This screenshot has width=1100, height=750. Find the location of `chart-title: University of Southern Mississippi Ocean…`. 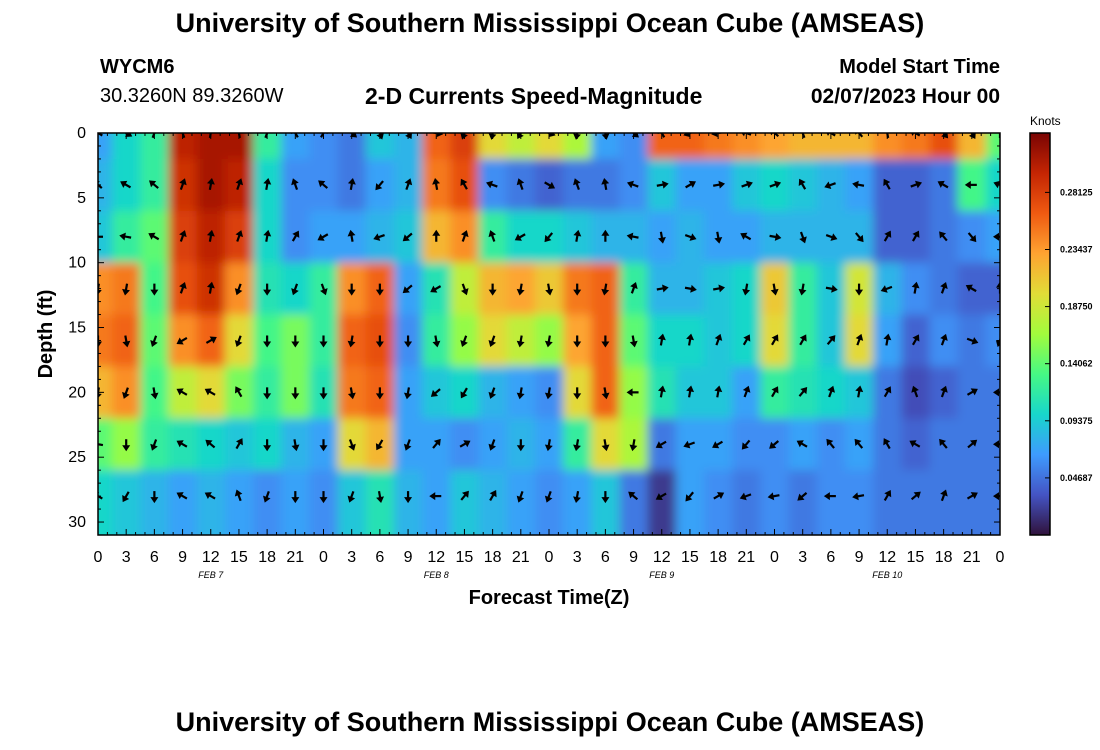

chart-title: University of Southern Mississippi Ocean… is located at coordinates (550, 23).